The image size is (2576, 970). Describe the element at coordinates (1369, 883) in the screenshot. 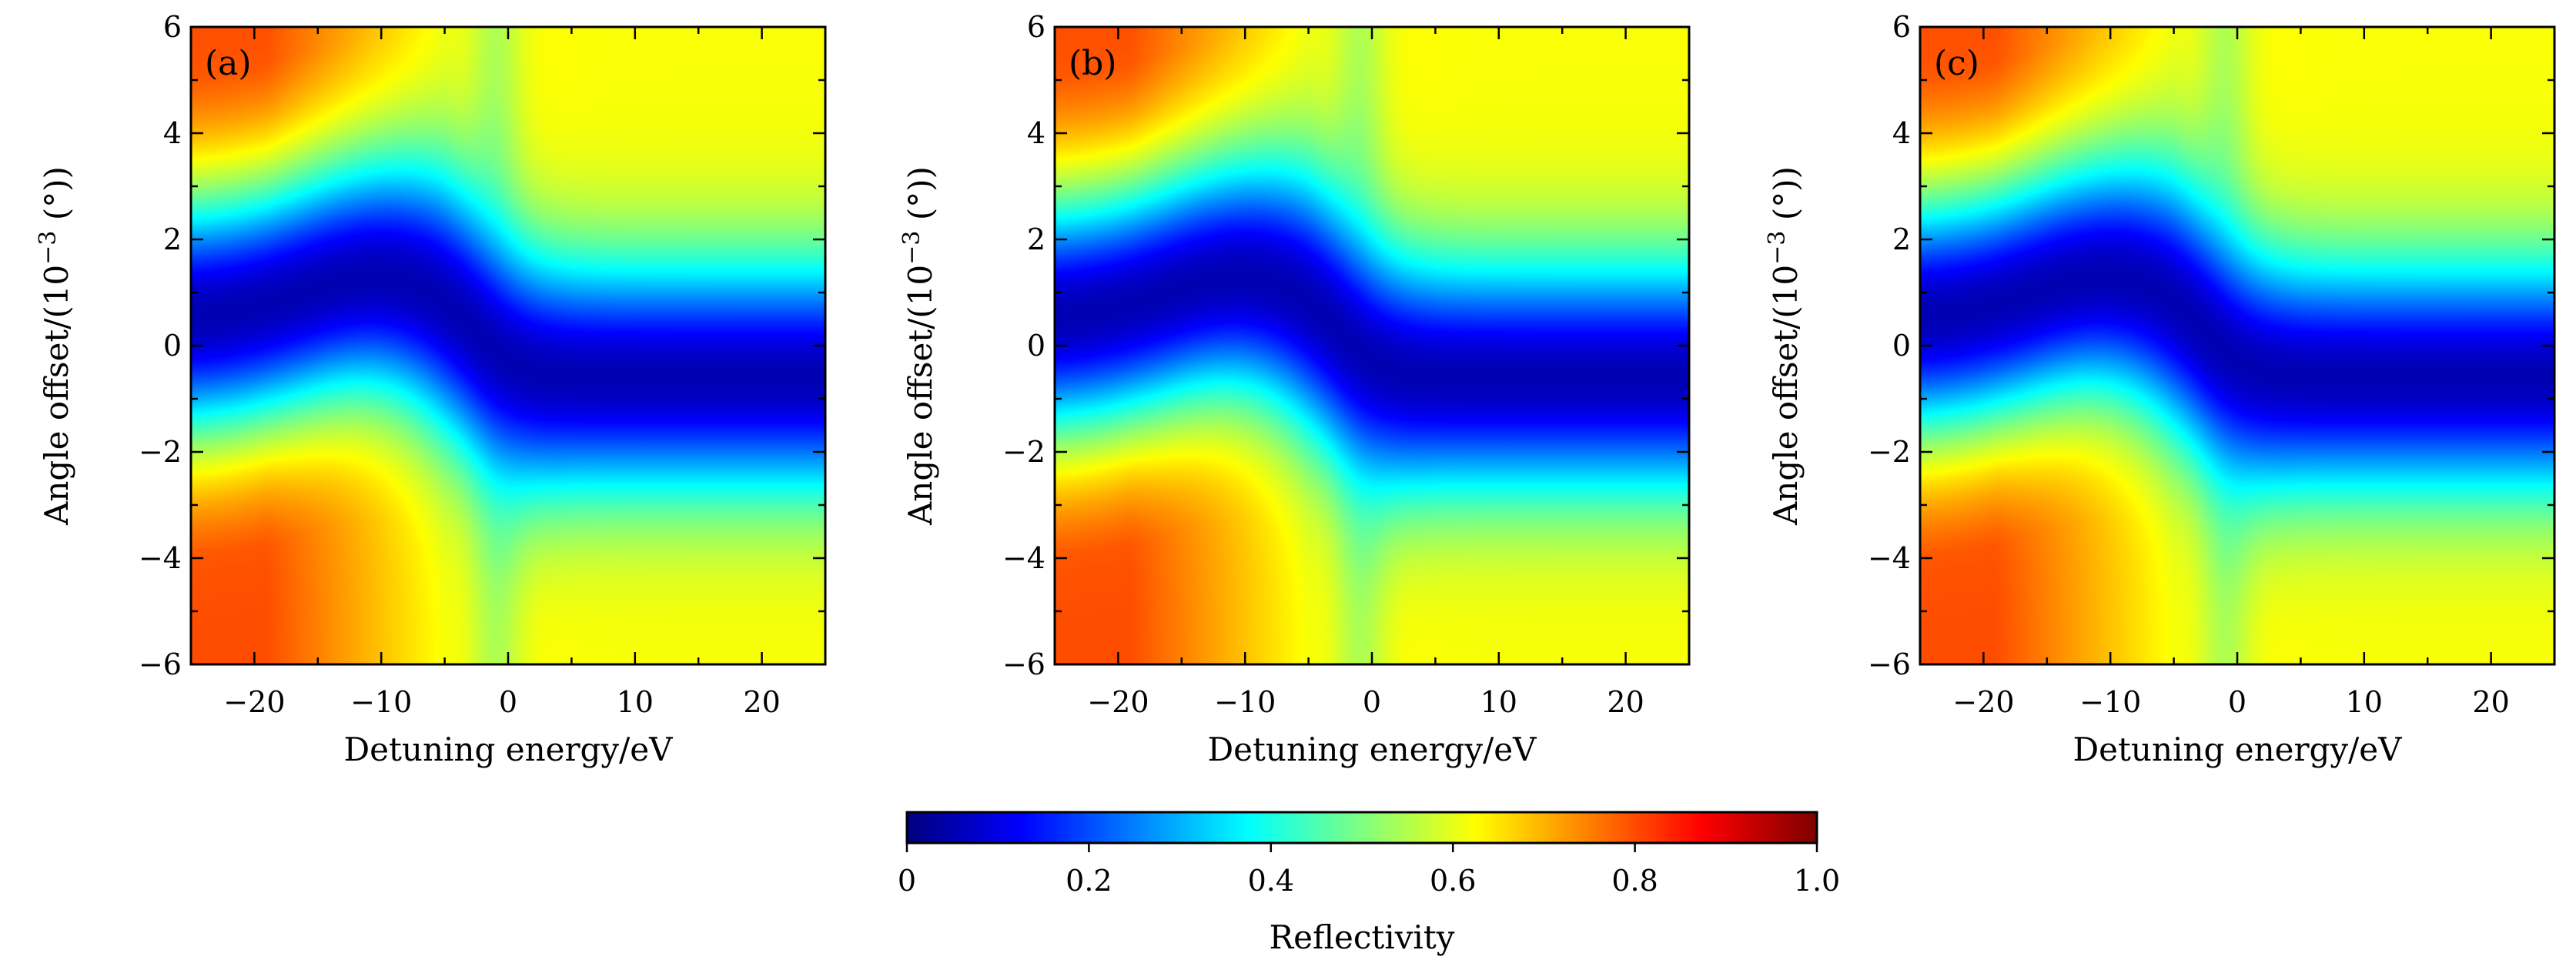

I see `colorbar: 0 0.2 0.4 0.6 0.8 1.0 Reflectivity` at that location.